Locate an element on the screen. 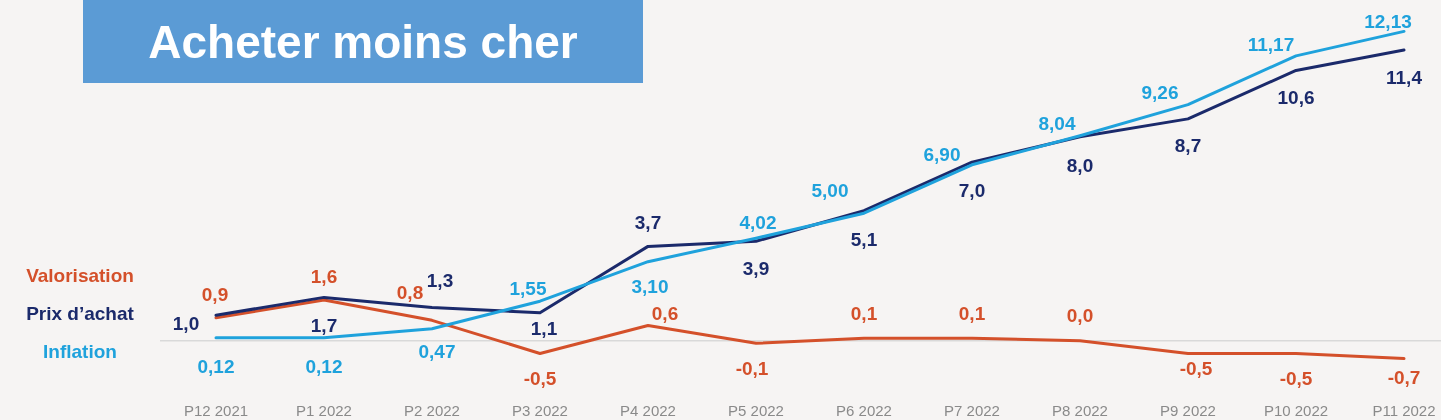 The image size is (1441, 420). data-label: 1,7 is located at coordinates (324, 325).